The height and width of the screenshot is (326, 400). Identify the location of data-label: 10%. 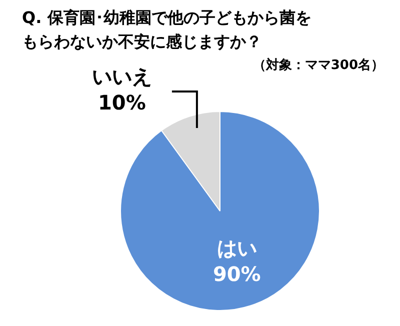
(122, 102).